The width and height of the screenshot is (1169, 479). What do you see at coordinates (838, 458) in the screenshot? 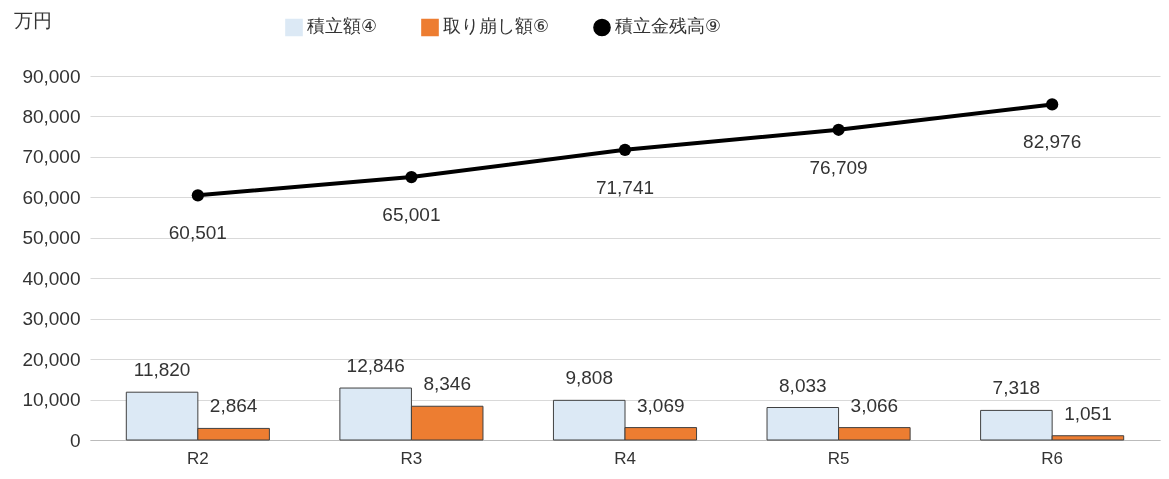
I see `x-tick-label: R5` at bounding box center [838, 458].